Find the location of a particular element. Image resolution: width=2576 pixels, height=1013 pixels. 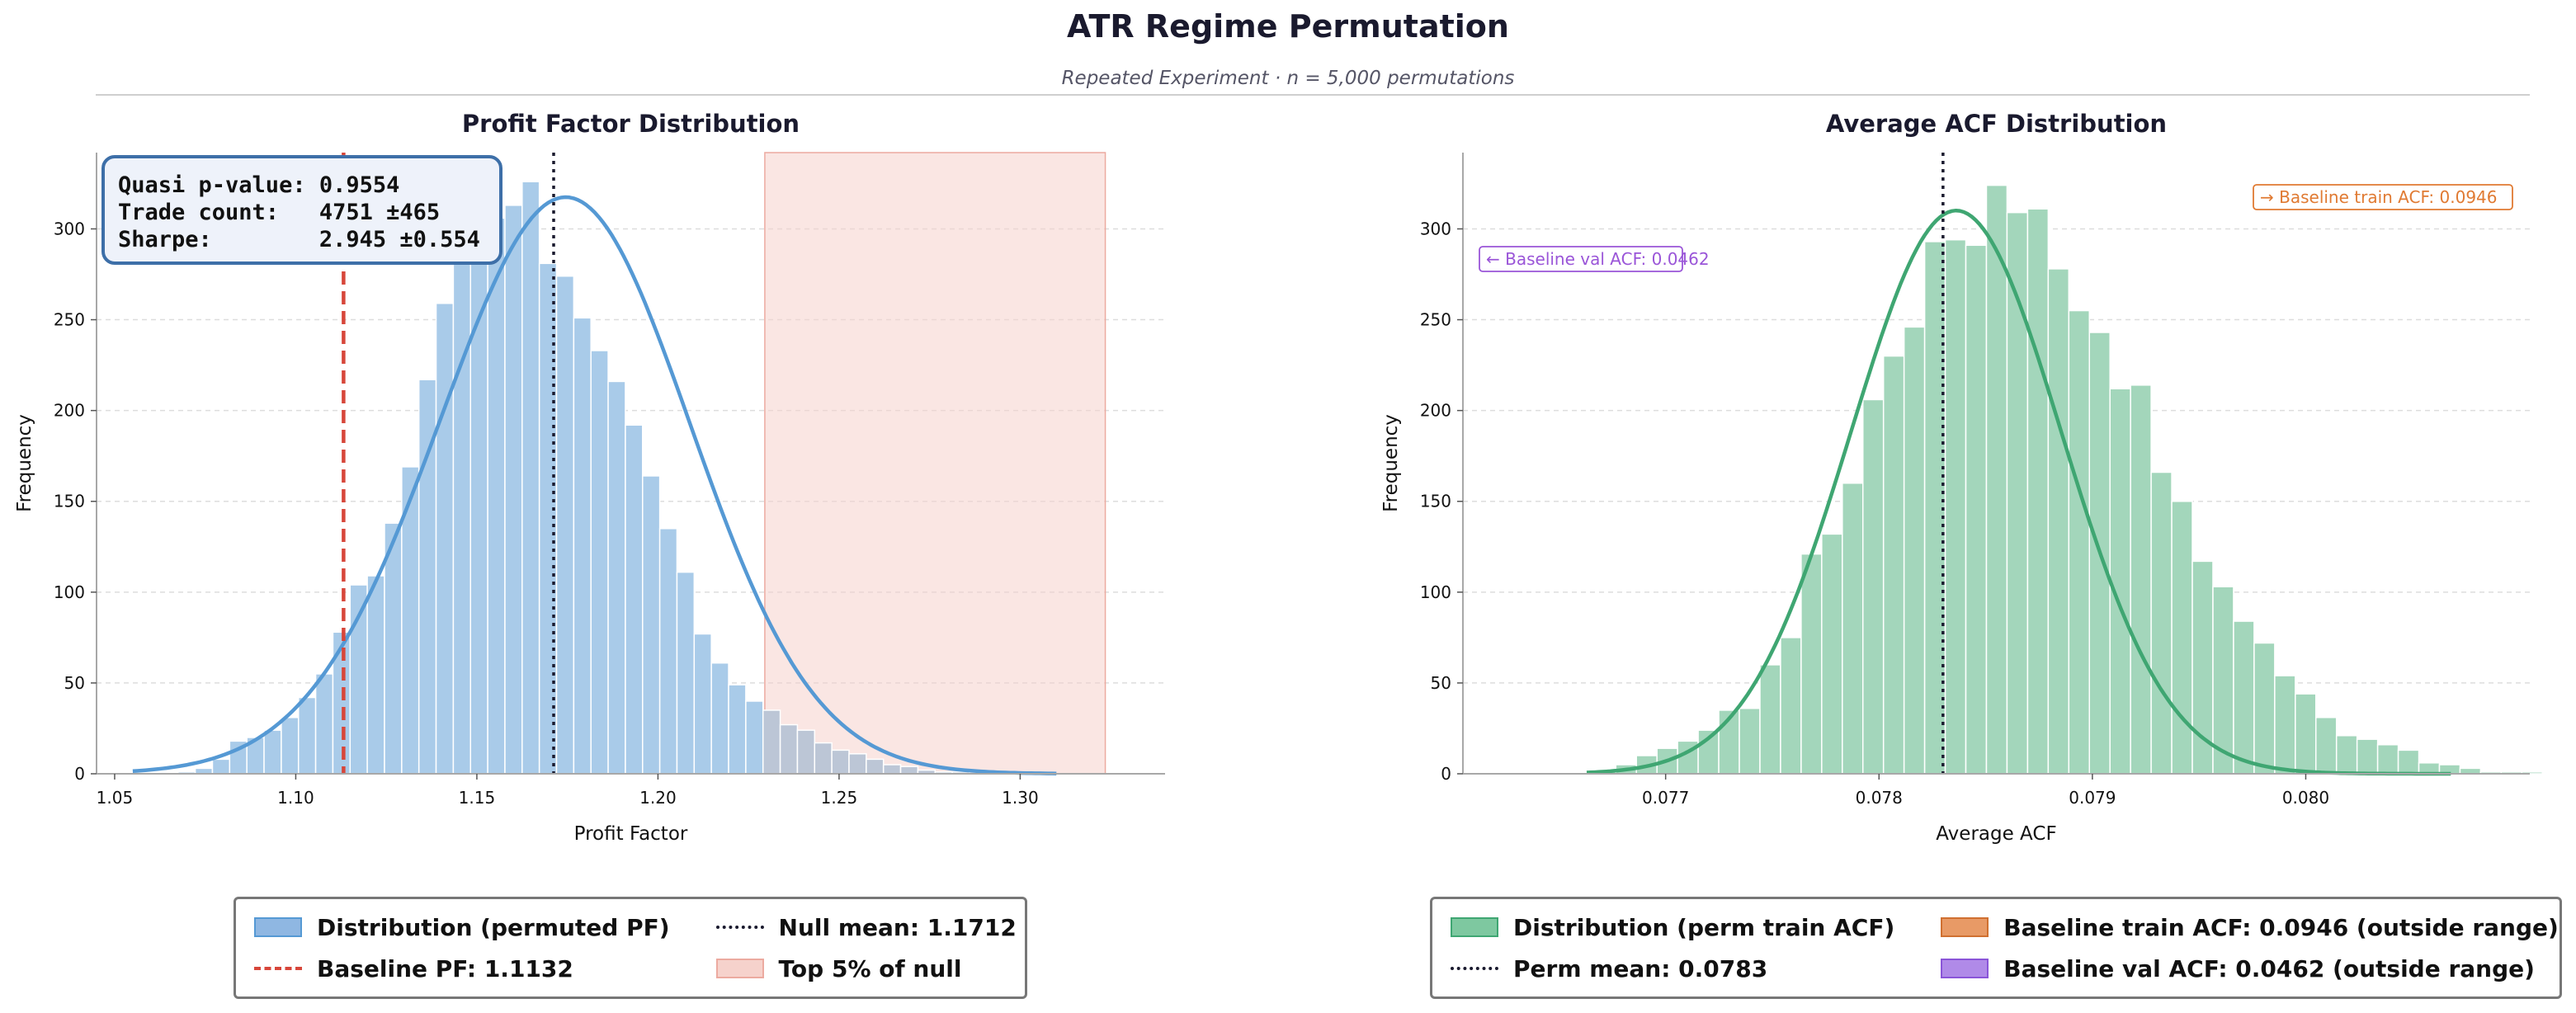

pf-y-tick-label: 100 is located at coordinates (69, 592).